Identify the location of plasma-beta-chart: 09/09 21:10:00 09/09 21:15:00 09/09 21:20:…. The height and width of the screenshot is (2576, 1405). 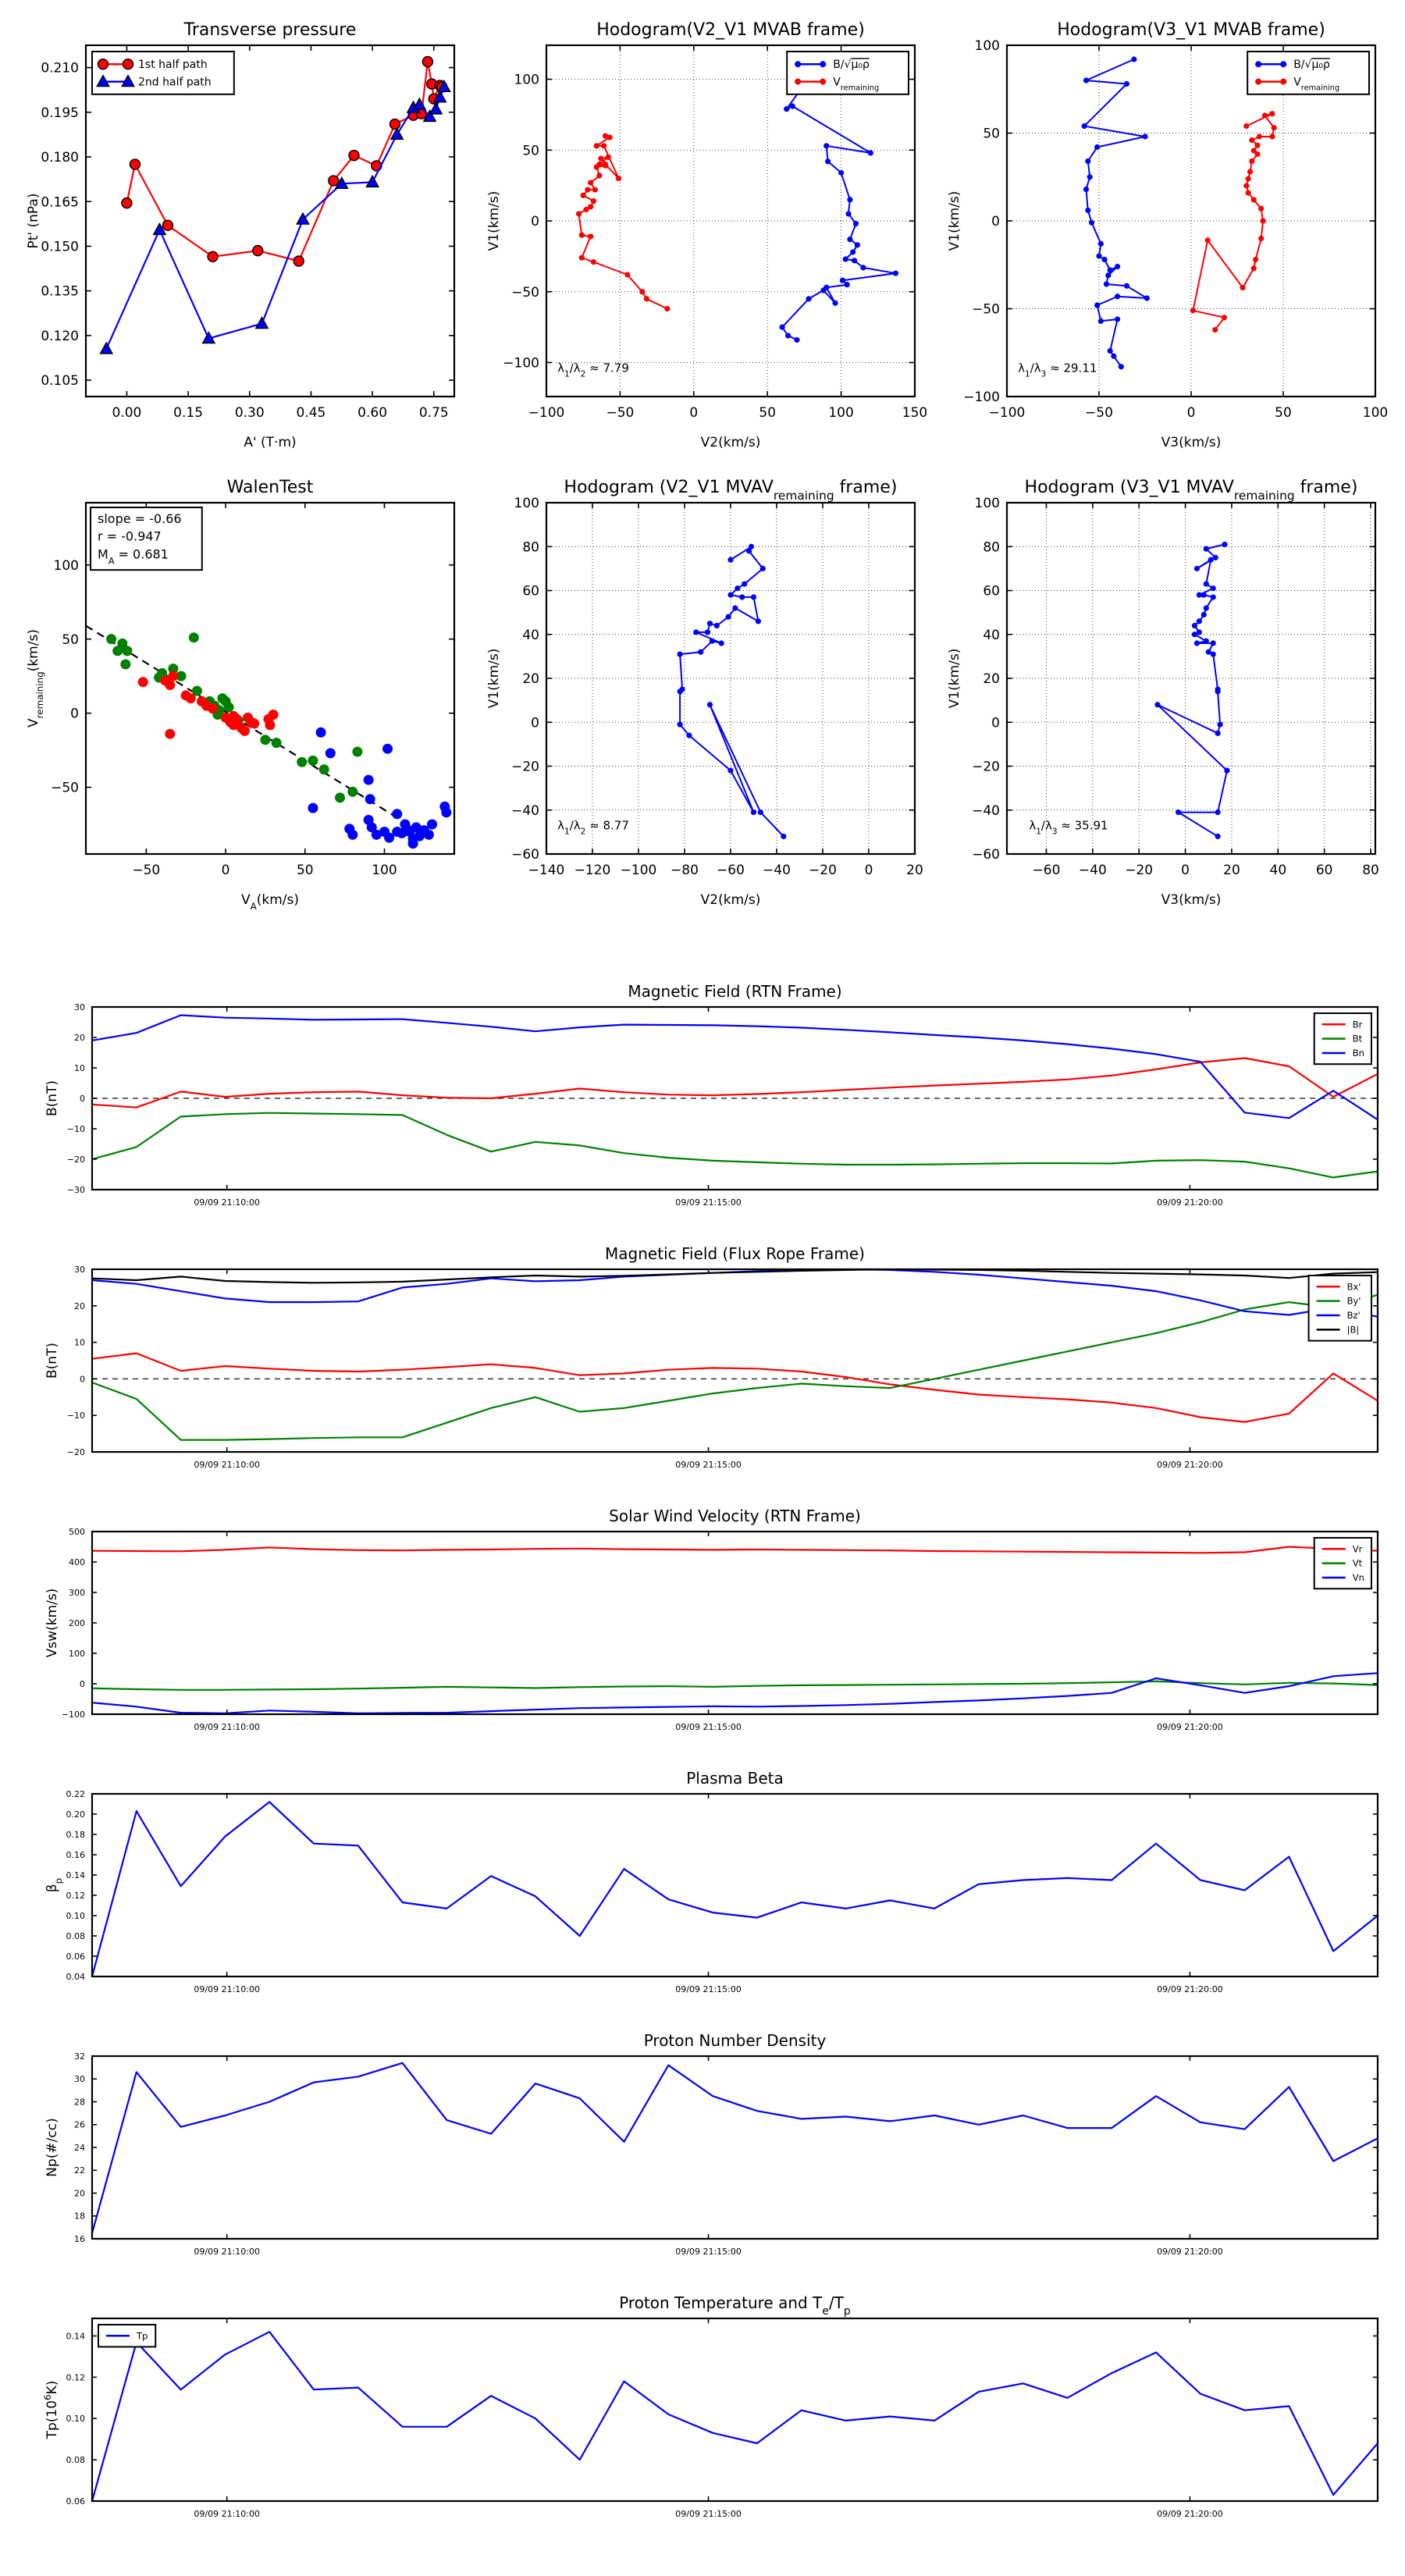
(704, 1896).